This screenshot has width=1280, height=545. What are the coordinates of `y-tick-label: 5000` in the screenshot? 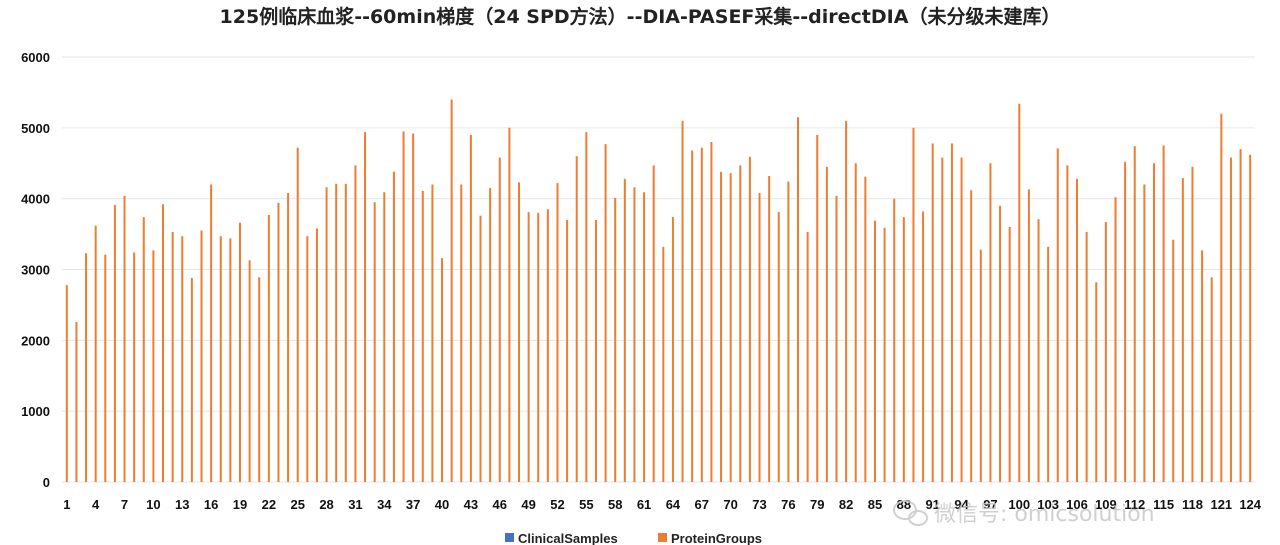 It's located at (35, 128).